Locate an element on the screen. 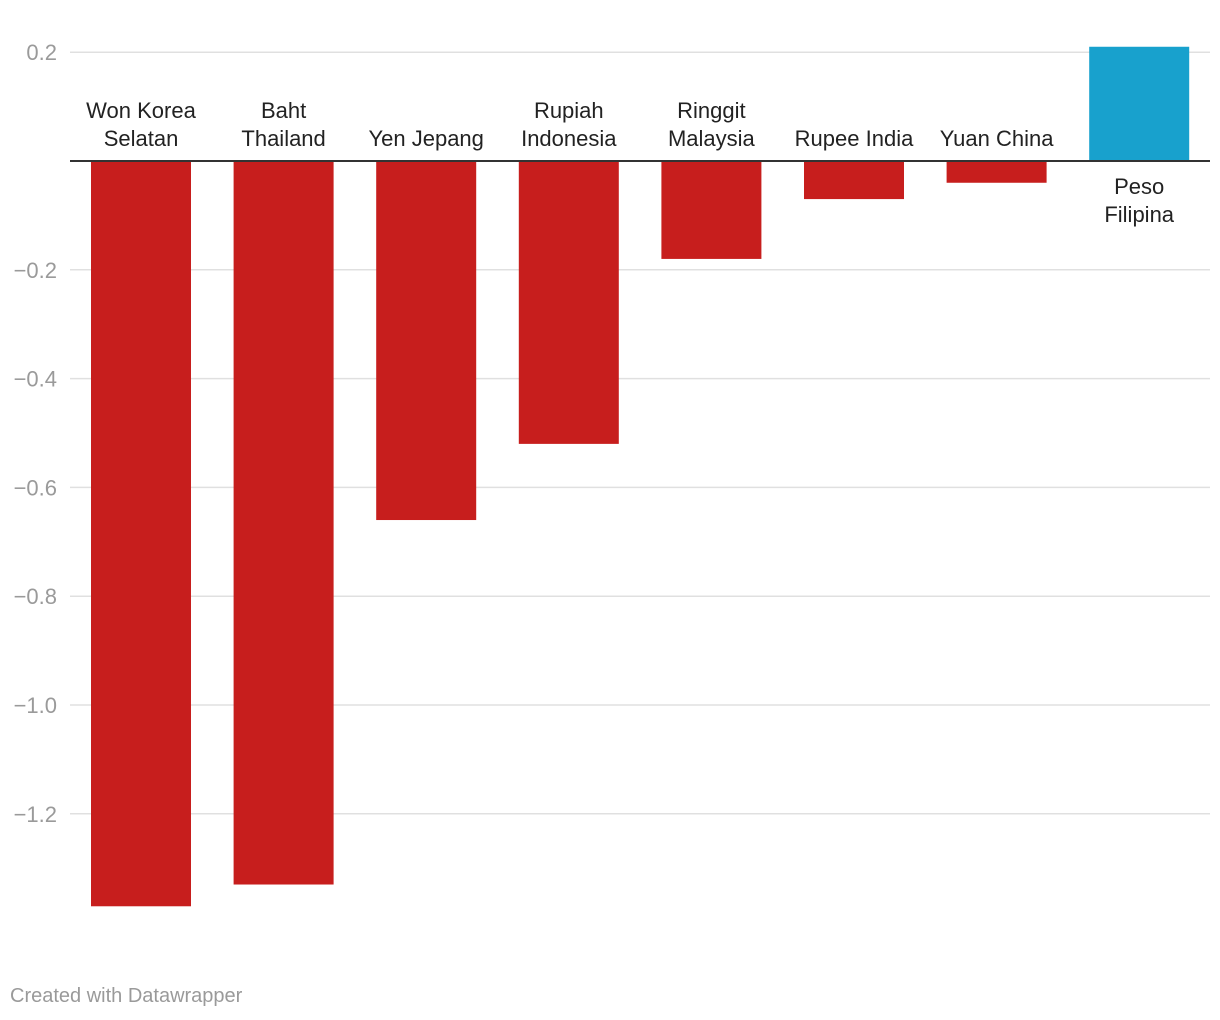 Image resolution: width=1220 pixels, height=1020 pixels. y-tick-label: −0.6 is located at coordinates (35, 487).